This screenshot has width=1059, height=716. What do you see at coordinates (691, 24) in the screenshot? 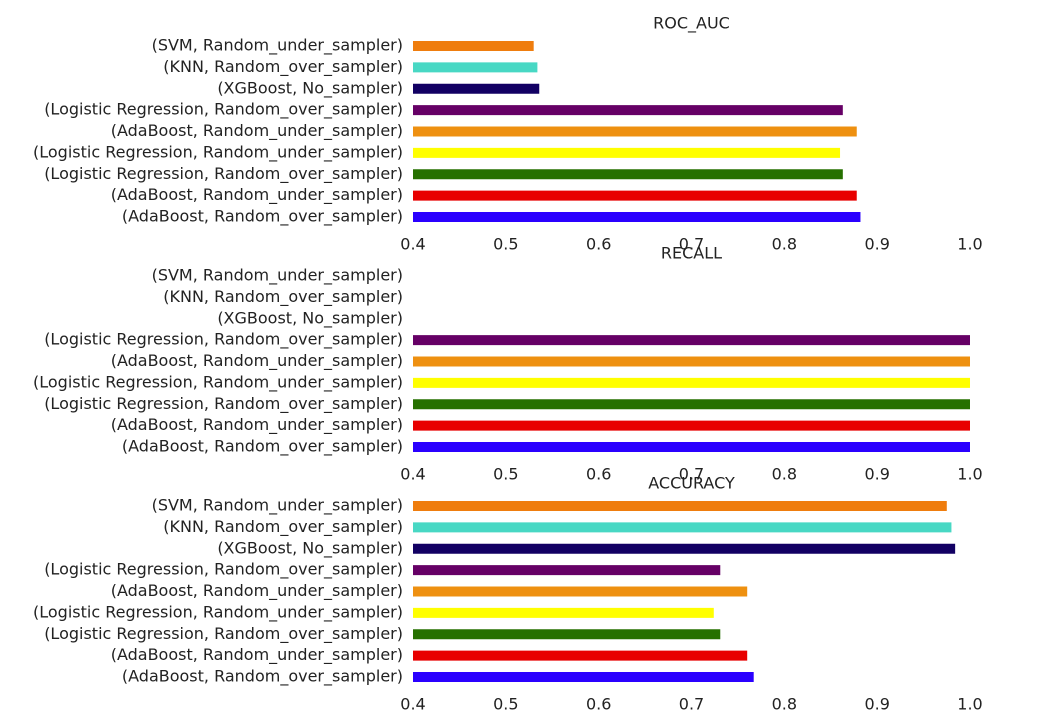
I see `chart-title: ROC_AUC` at bounding box center [691, 24].